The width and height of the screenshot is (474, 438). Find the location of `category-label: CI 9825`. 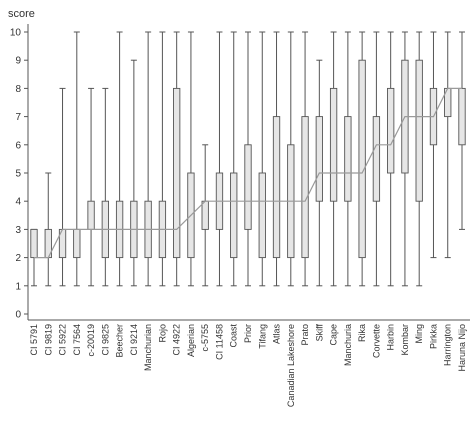

category-label: CI 9825 is located at coordinates (105, 340).